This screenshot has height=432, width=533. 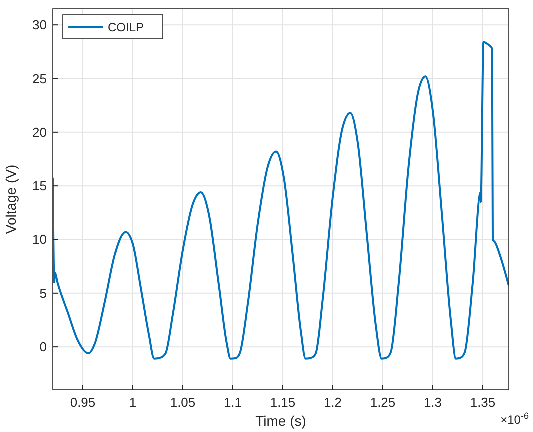 What do you see at coordinates (433, 402) in the screenshot?
I see `x-tick-label: 1.3` at bounding box center [433, 402].